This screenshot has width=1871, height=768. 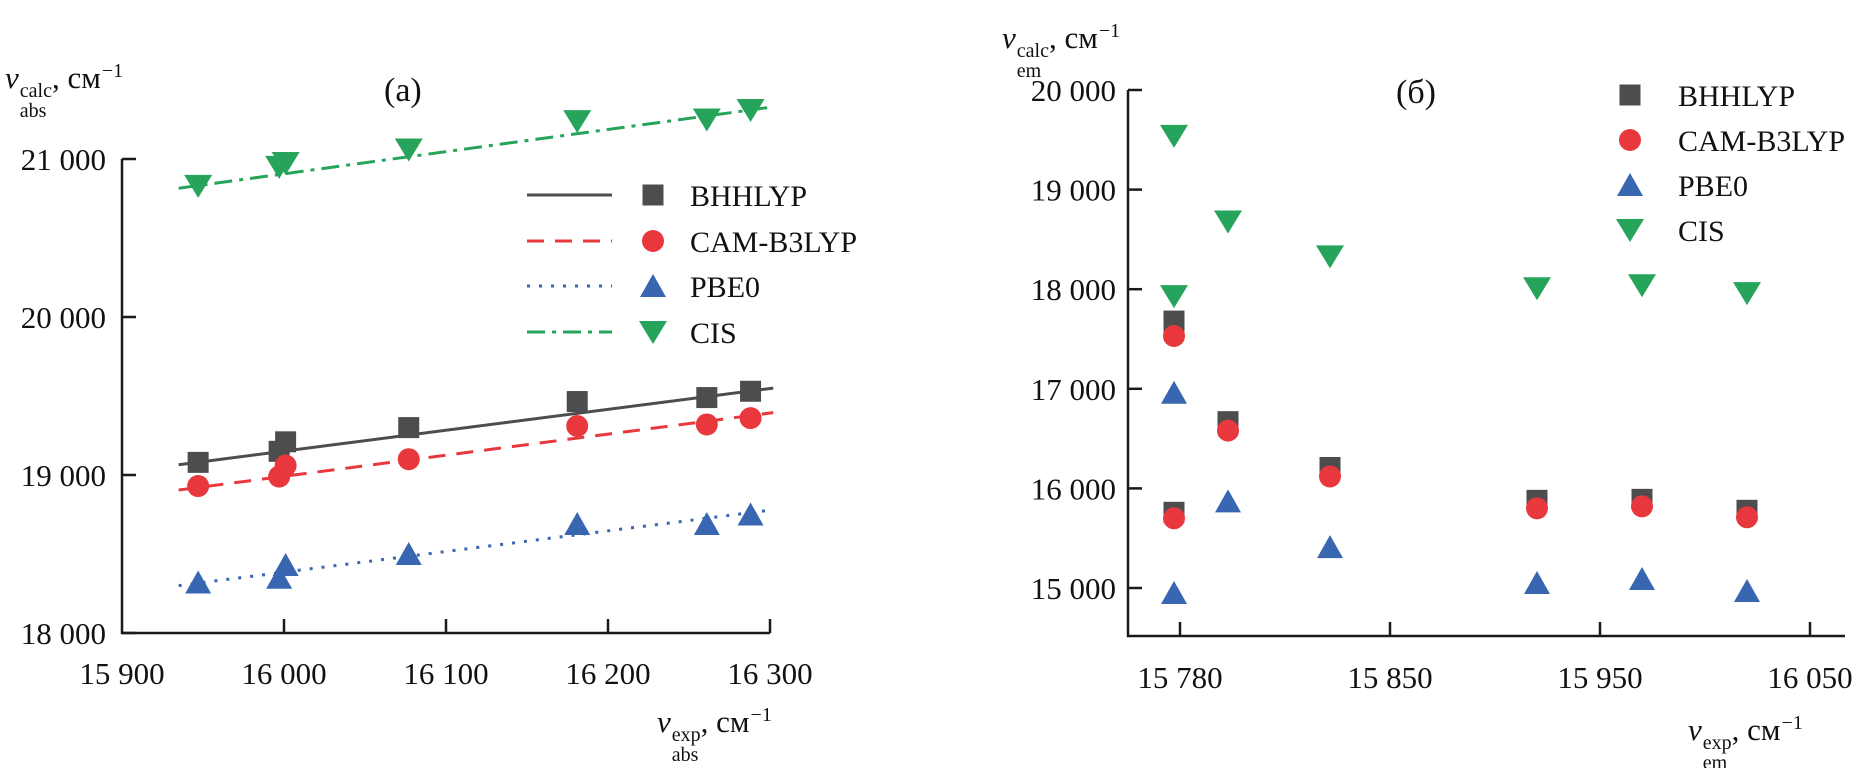 I want to click on y-tick-label: 15 000, so click(x=1073, y=588).